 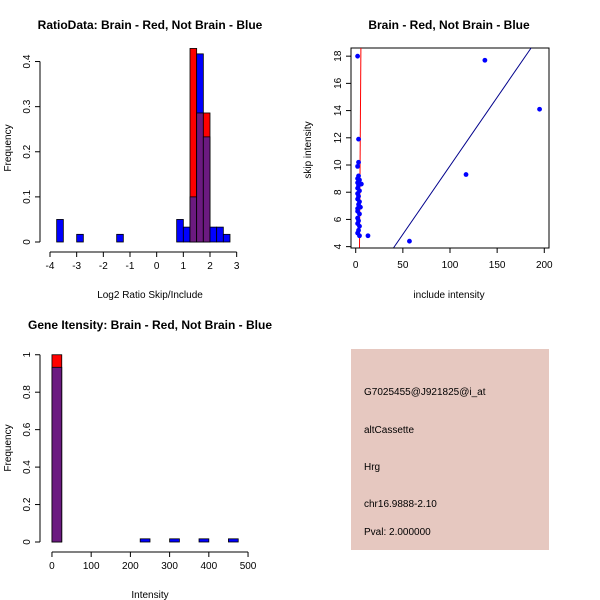 What do you see at coordinates (425, 392) in the screenshot?
I see `info-probe-id: G7025455@J921825@i_at` at bounding box center [425, 392].